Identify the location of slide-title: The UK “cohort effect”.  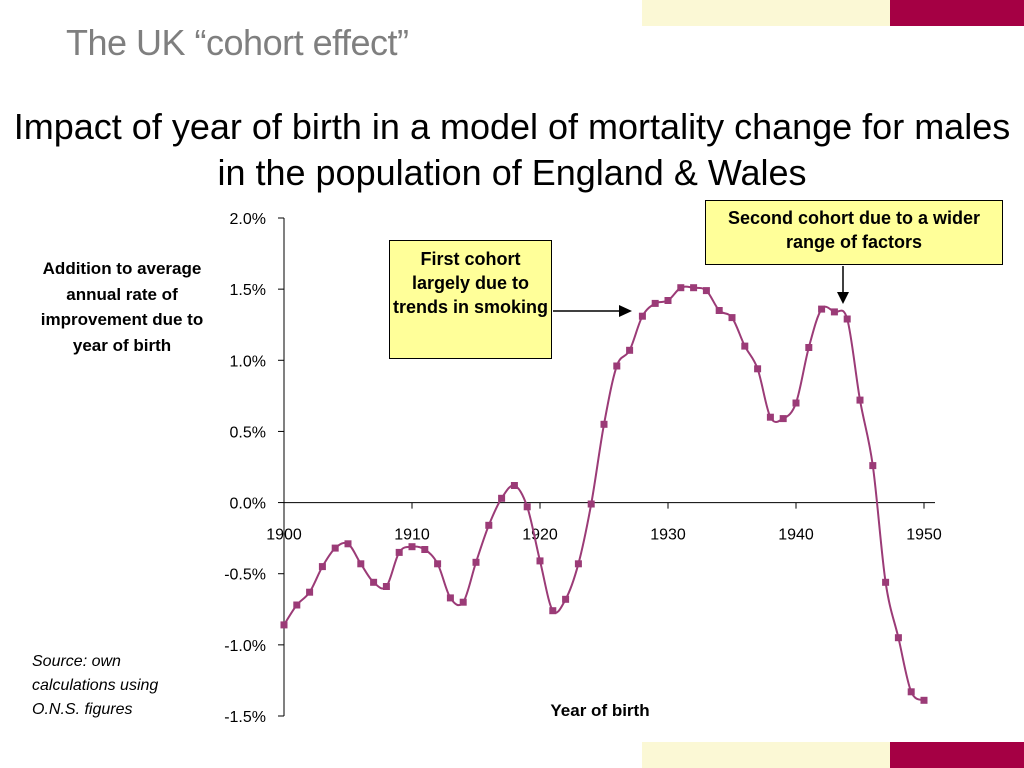
(237, 42).